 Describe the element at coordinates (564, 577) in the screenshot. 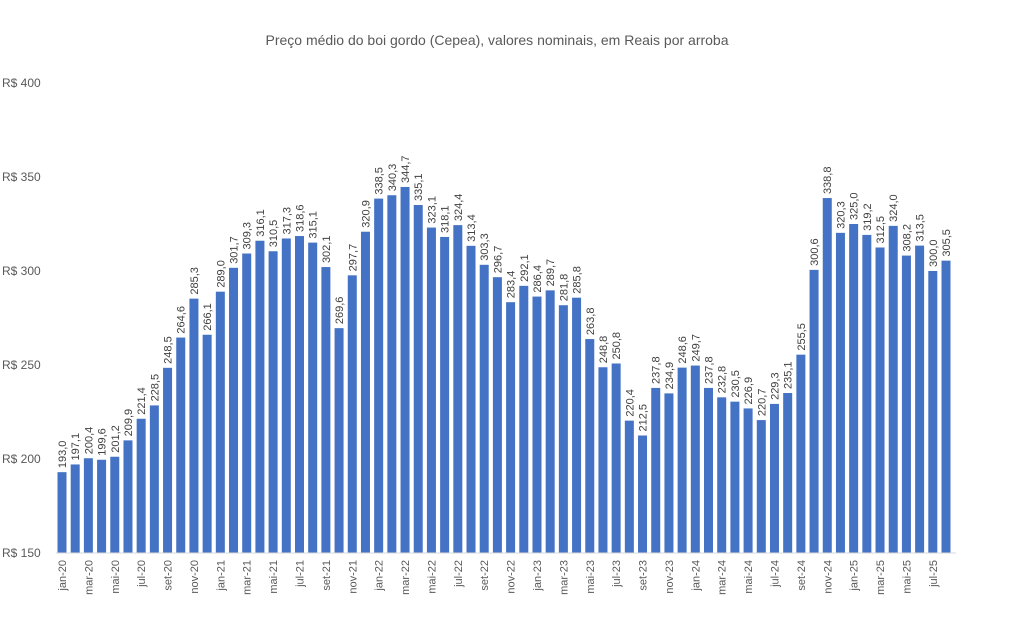

I see `x-tick-label: mar-23` at that location.